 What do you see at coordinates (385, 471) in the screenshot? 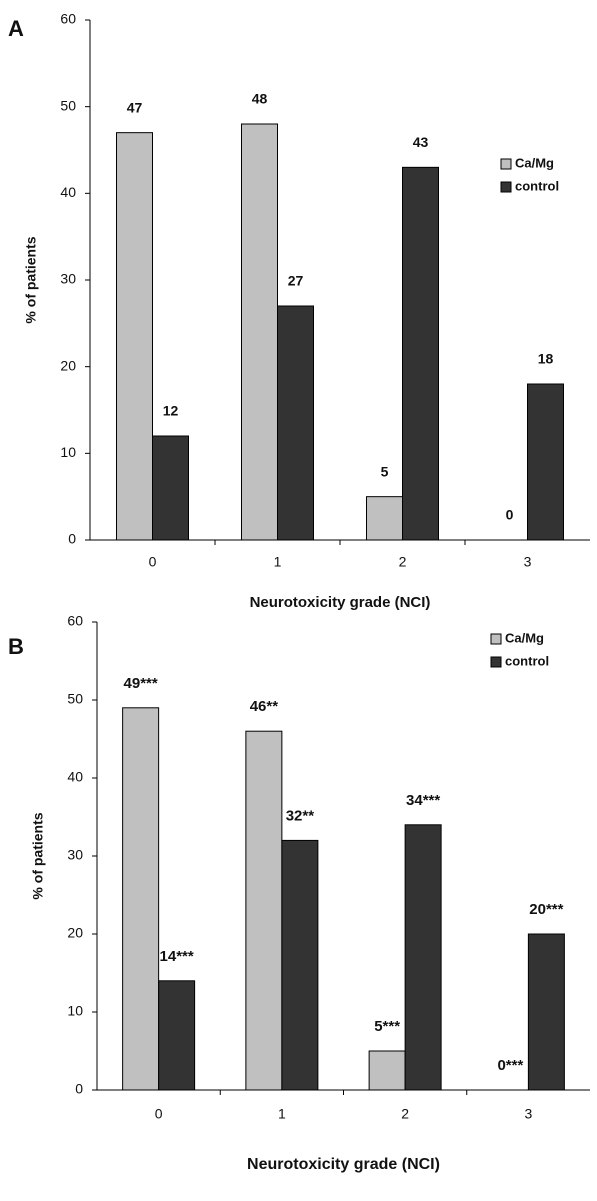
I see `data-label: 5` at bounding box center [385, 471].